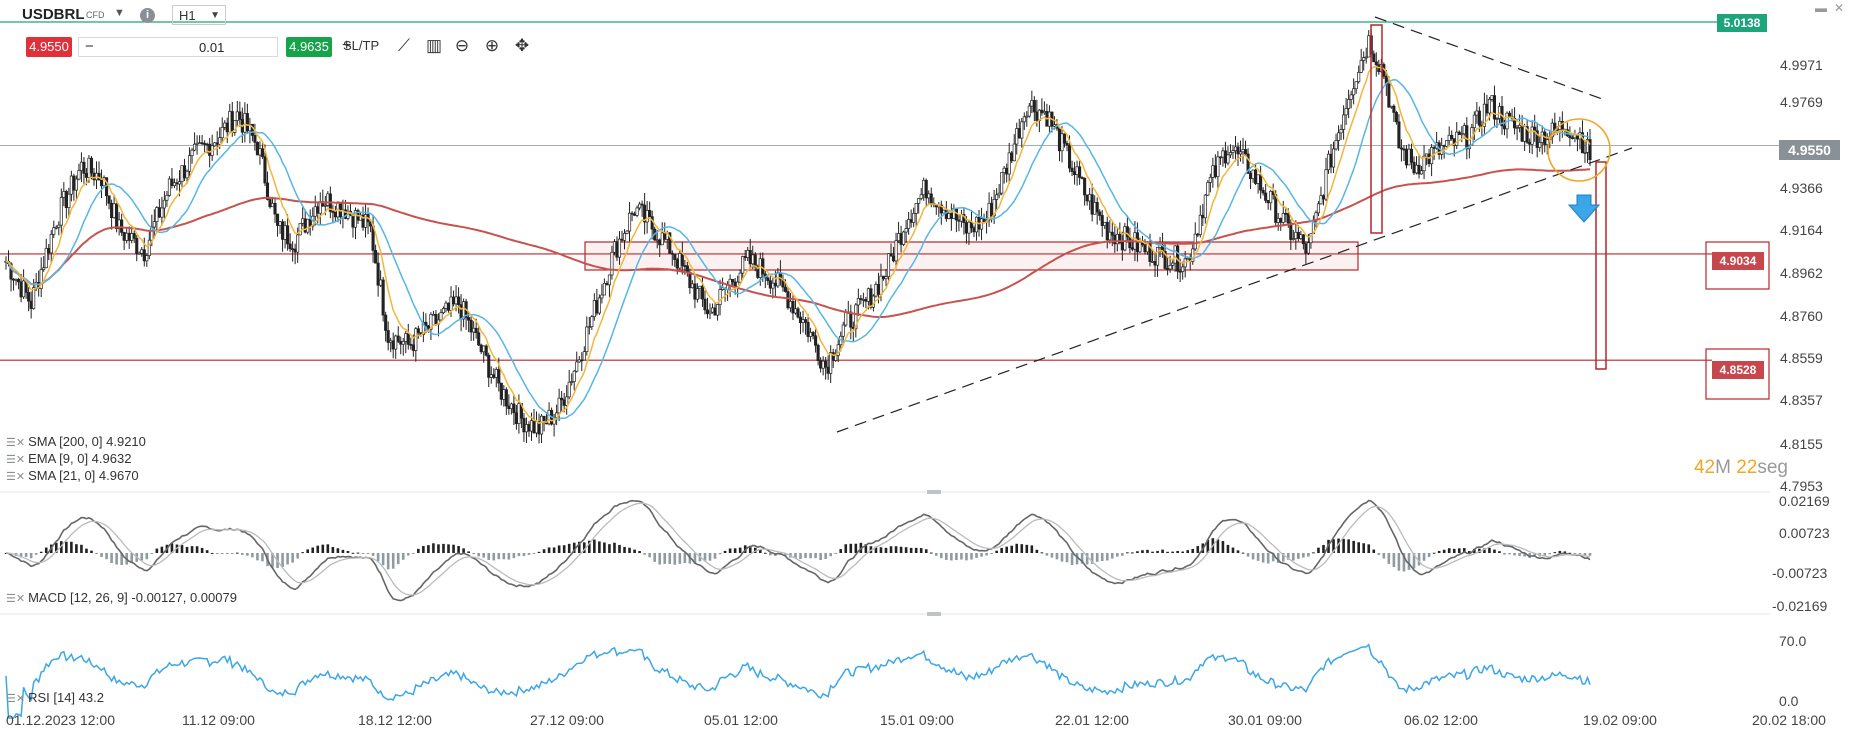 The width and height of the screenshot is (1853, 737). I want to click on line-chart-icon: ⟋, so click(404, 45).